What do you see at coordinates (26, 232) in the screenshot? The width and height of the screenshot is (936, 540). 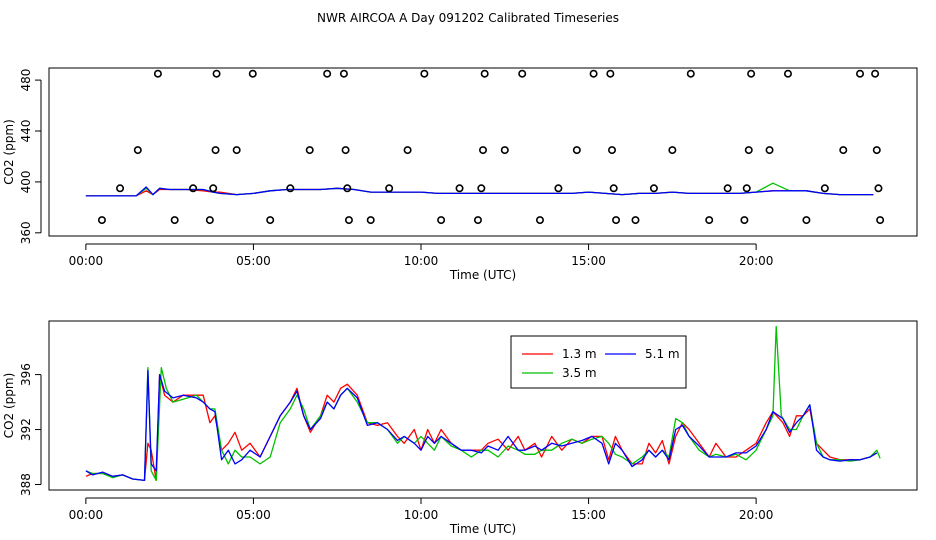 I see `y-tick-label: 360` at bounding box center [26, 232].